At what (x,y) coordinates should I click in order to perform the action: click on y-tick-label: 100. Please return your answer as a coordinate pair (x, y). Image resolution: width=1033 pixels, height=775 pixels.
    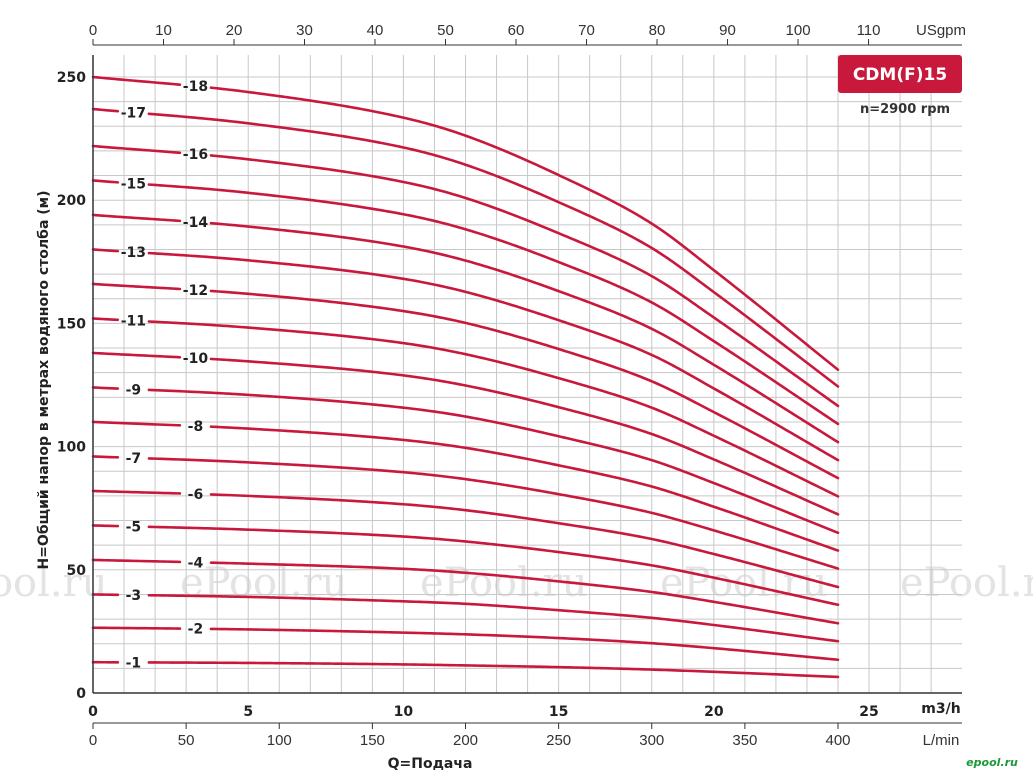
    Looking at the image, I should click on (71, 448).